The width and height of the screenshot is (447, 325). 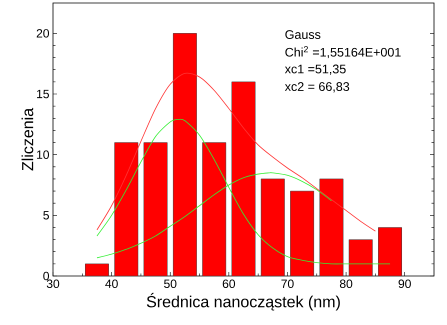 What do you see at coordinates (287, 284) in the screenshot?
I see `x-tick-label: 70` at bounding box center [287, 284].